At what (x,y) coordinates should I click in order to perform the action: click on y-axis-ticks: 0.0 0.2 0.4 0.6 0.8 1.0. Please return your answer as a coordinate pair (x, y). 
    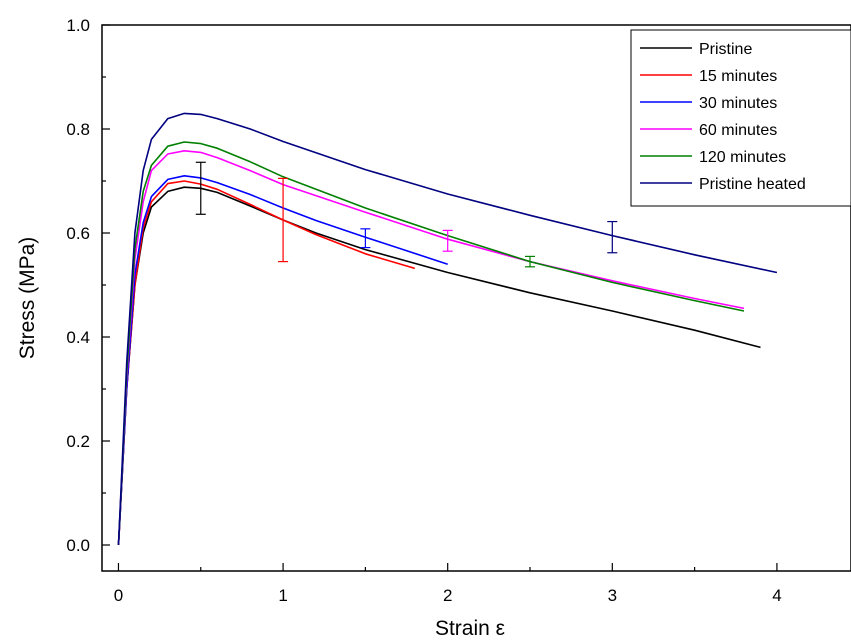
    Looking at the image, I should click on (88, 285).